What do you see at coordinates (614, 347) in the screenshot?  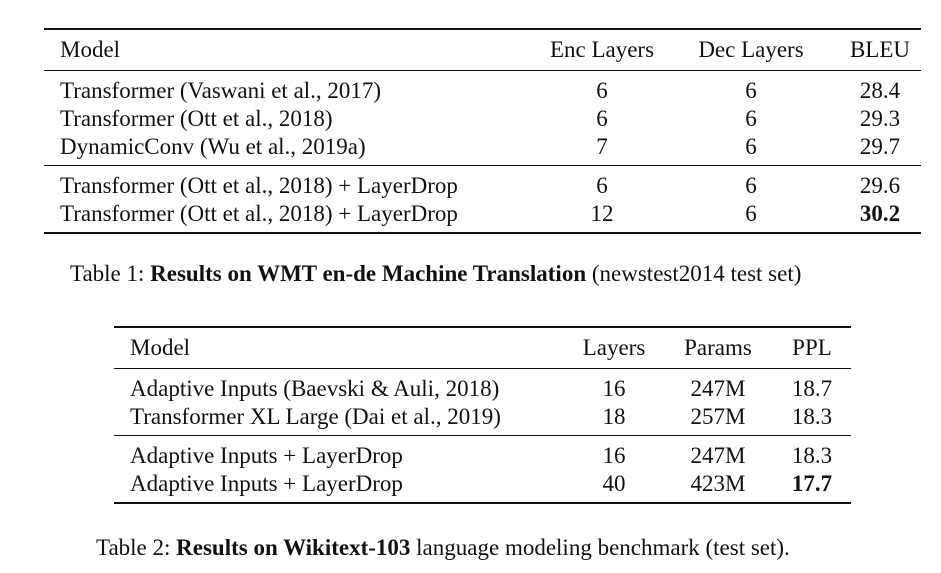 I see `header-layers: Layers` at bounding box center [614, 347].